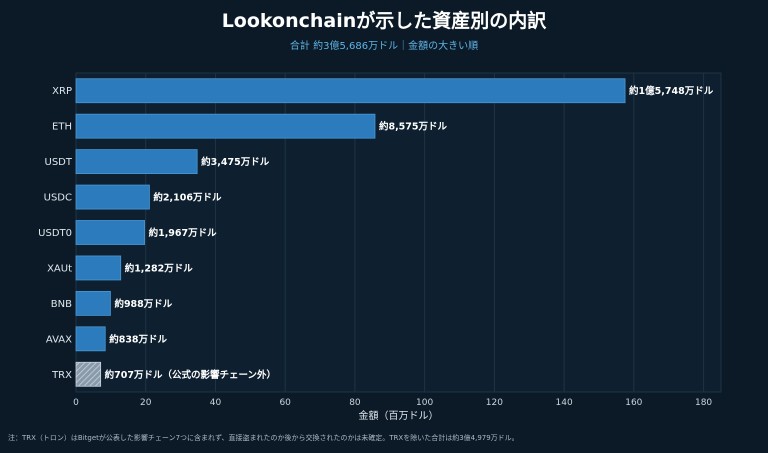 This screenshot has width=768, height=453. I want to click on x-tick-label: 180, so click(703, 403).